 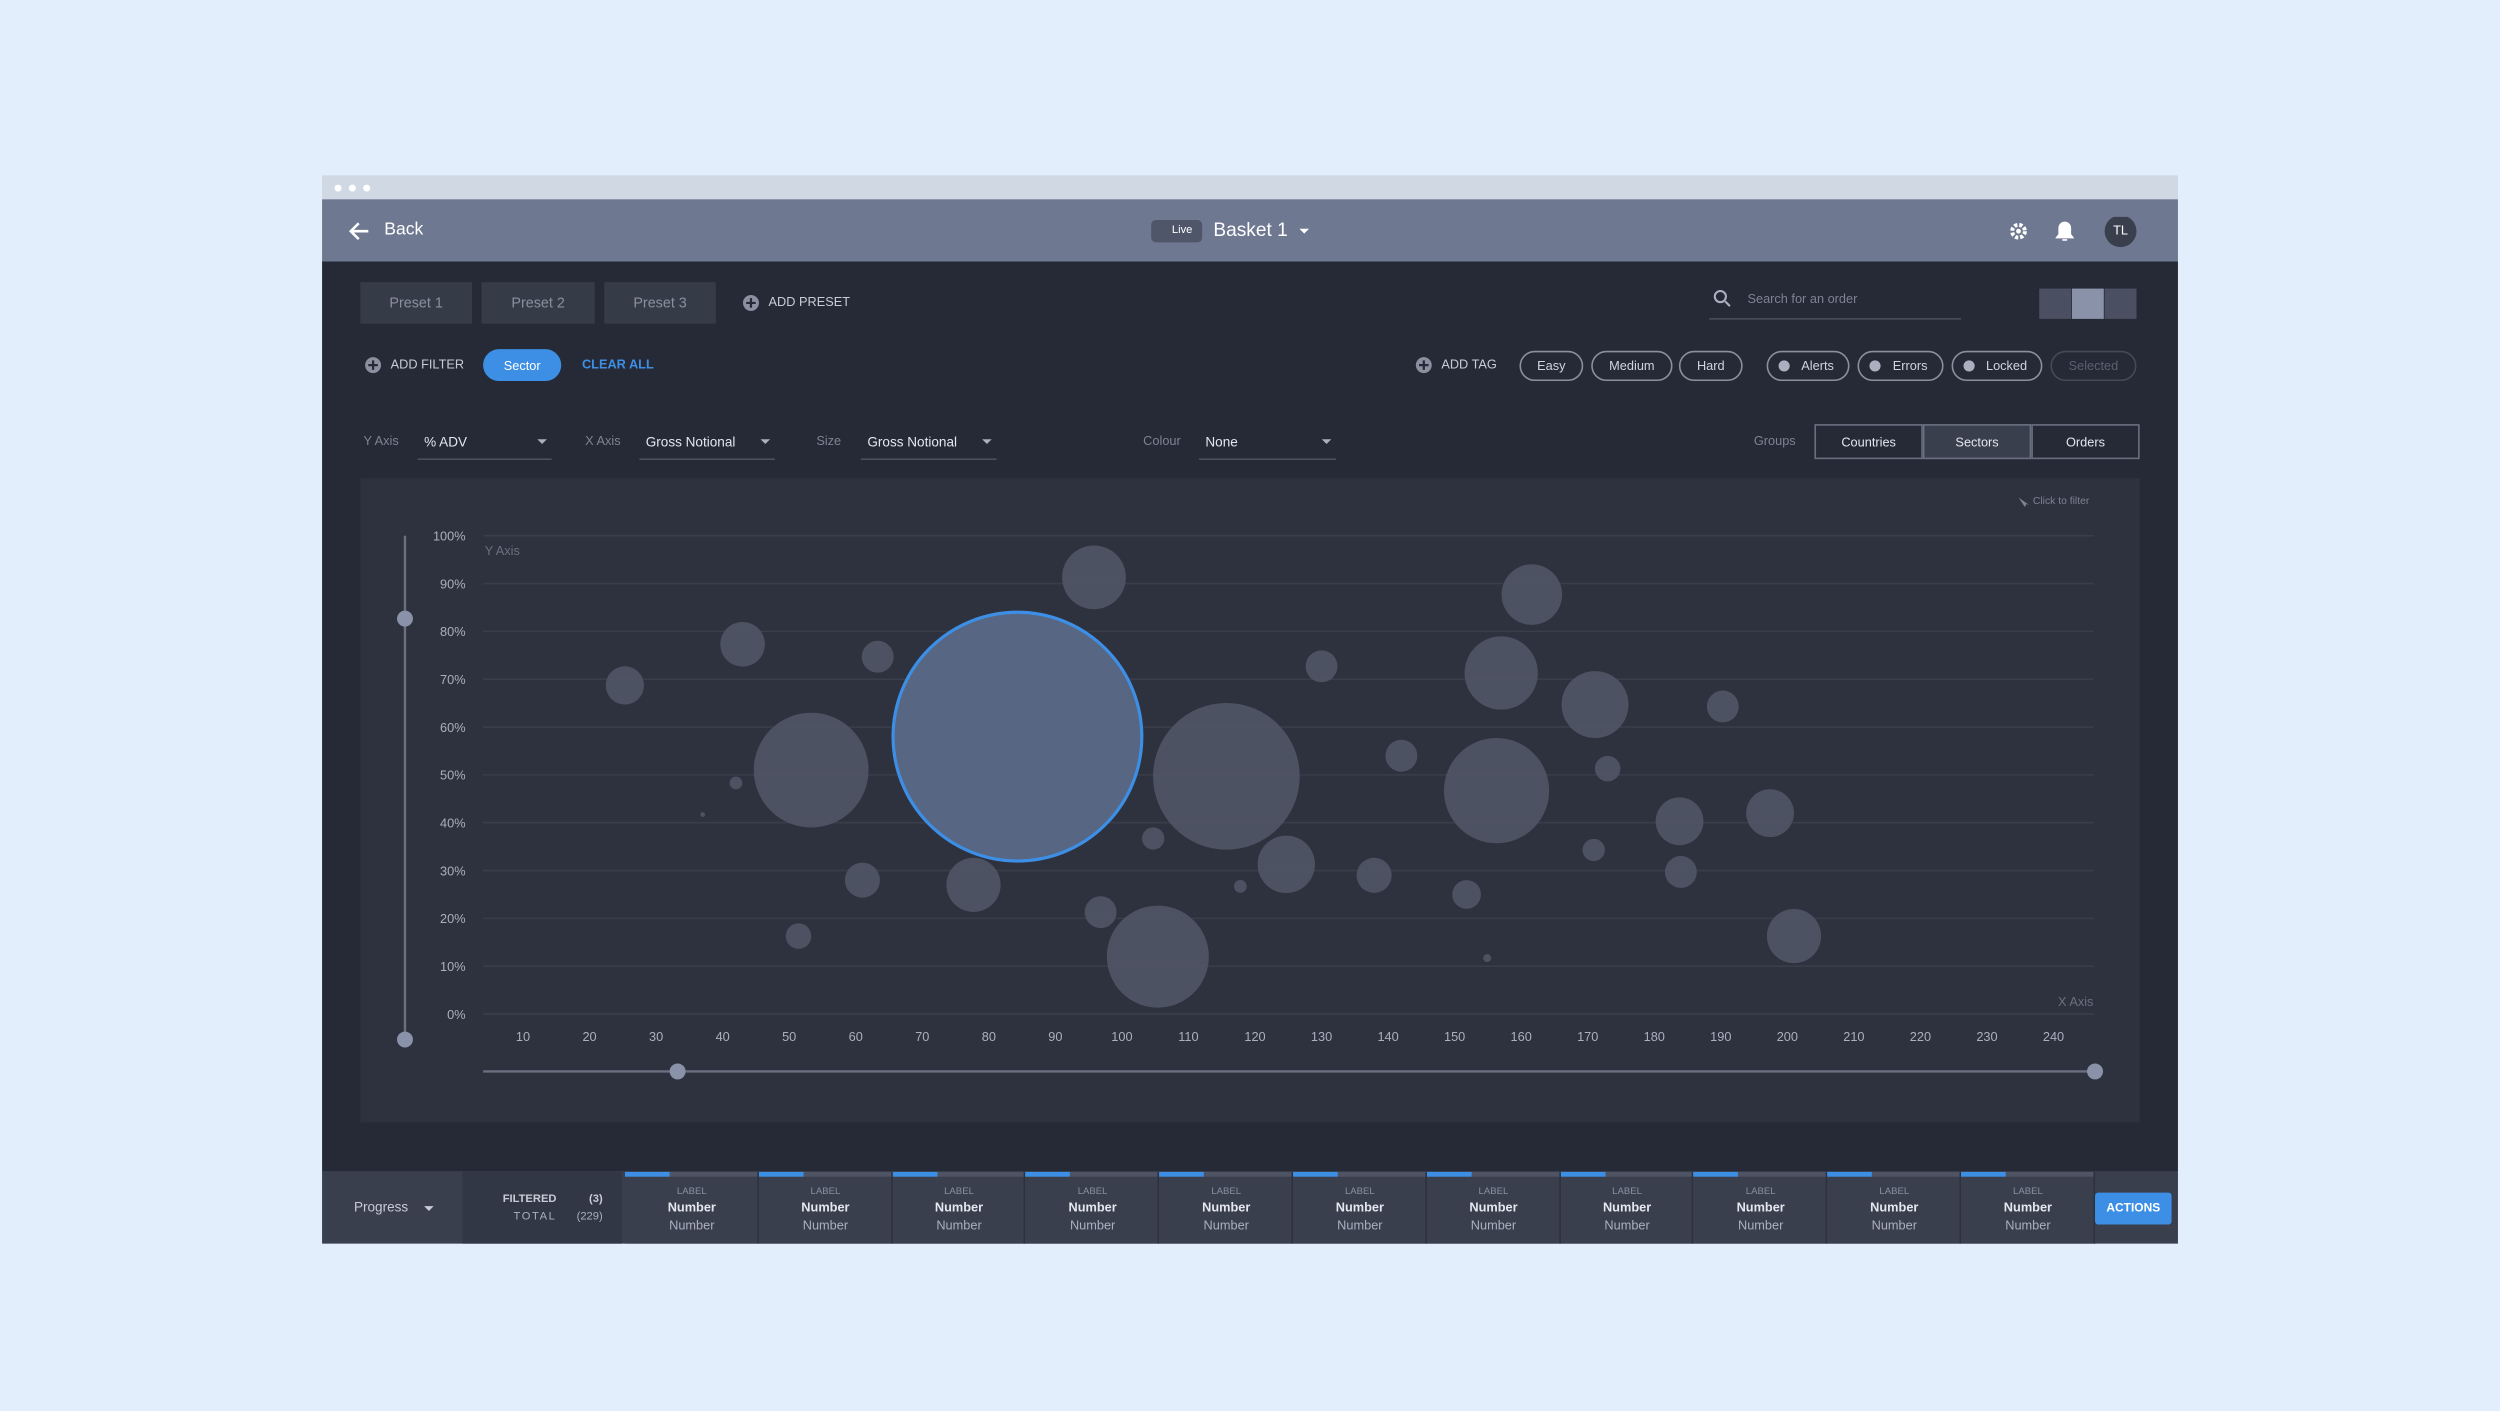 I want to click on y-tick-label: 0%, so click(x=456, y=1014).